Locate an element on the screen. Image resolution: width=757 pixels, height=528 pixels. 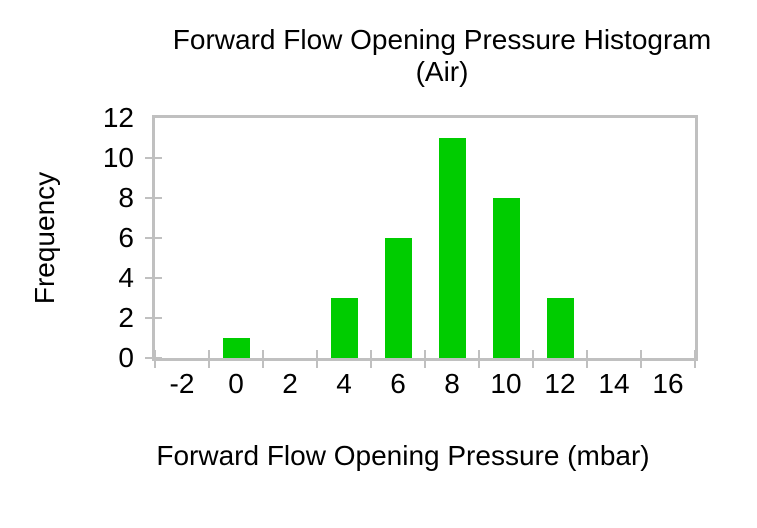
x-tick-label-8: 8 is located at coordinates (452, 383).